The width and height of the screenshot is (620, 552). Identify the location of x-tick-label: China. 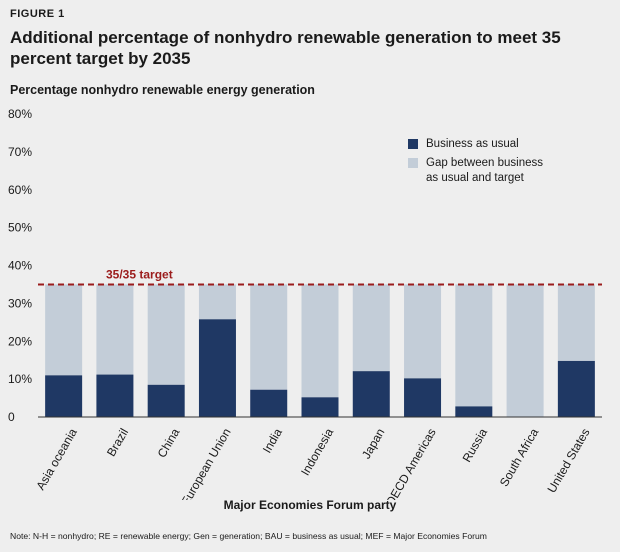
(169, 443).